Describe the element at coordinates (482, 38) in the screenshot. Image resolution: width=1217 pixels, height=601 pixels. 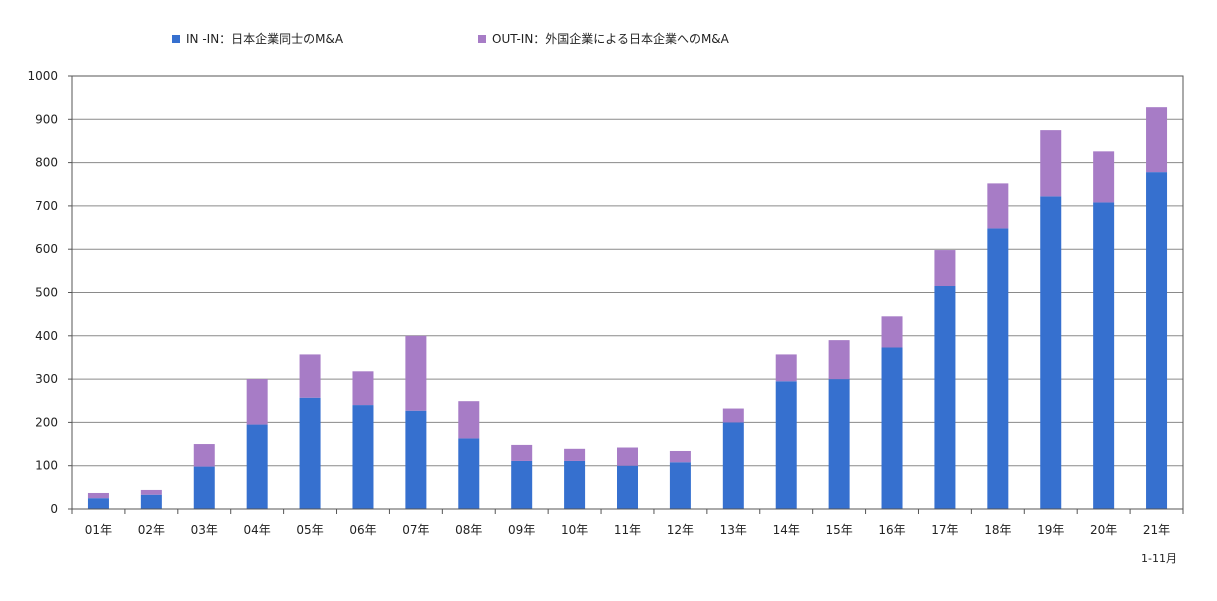
I see `legend-swatch-out-in` at that location.